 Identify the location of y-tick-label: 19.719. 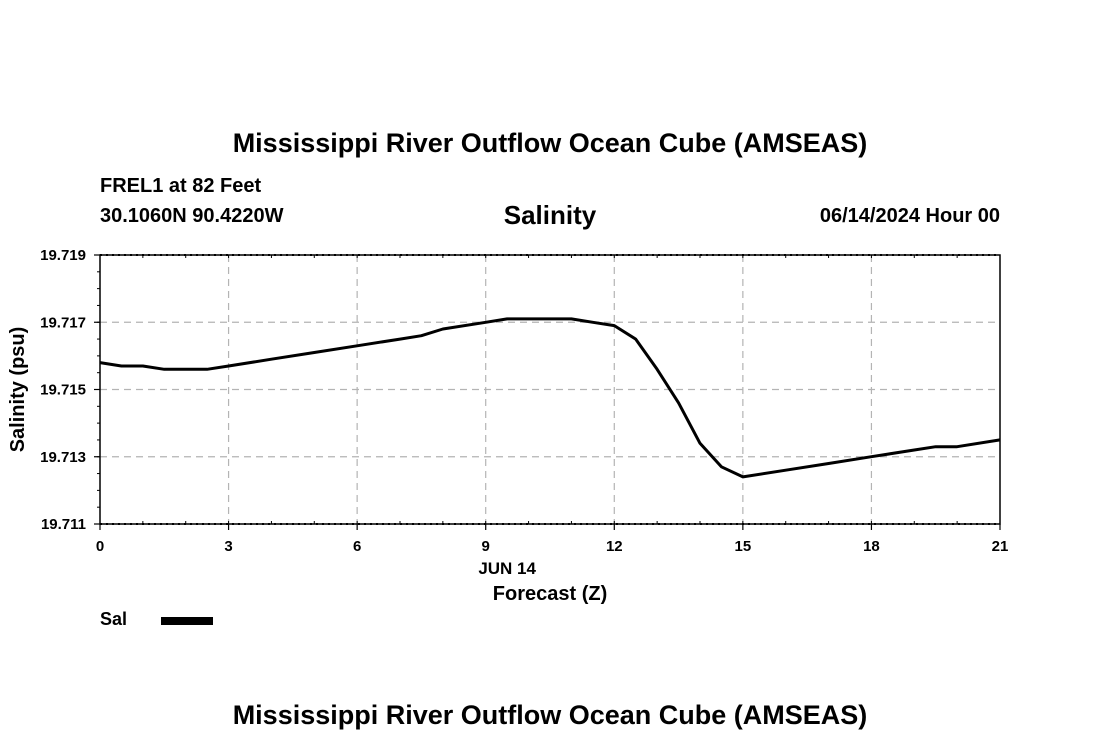
(63, 255).